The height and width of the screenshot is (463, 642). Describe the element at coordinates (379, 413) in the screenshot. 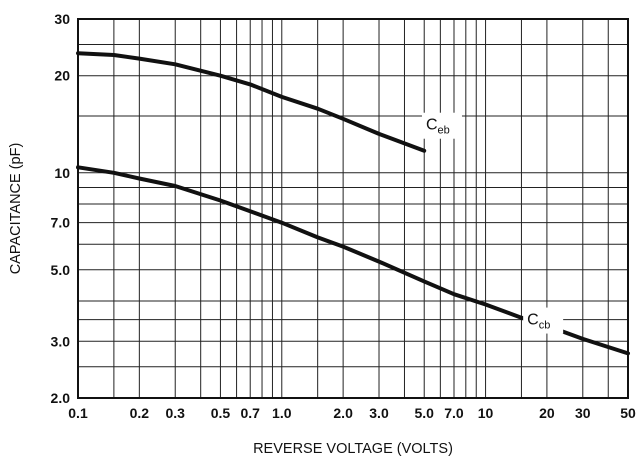

I see `x-tick-label: 3.0` at that location.